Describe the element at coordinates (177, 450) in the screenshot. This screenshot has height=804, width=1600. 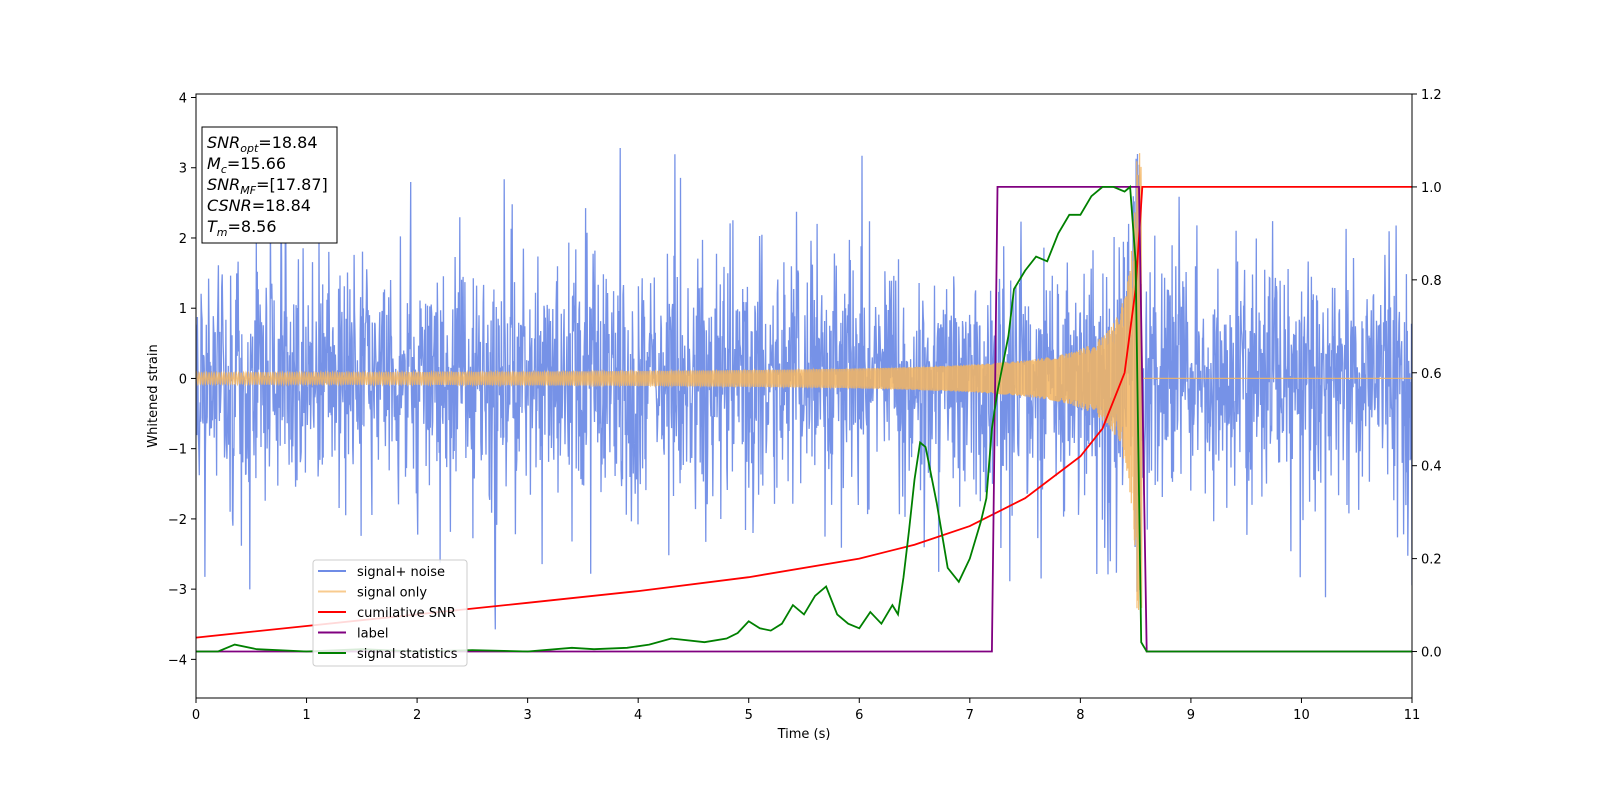
I see `y-left-tick-label: −1` at that location.